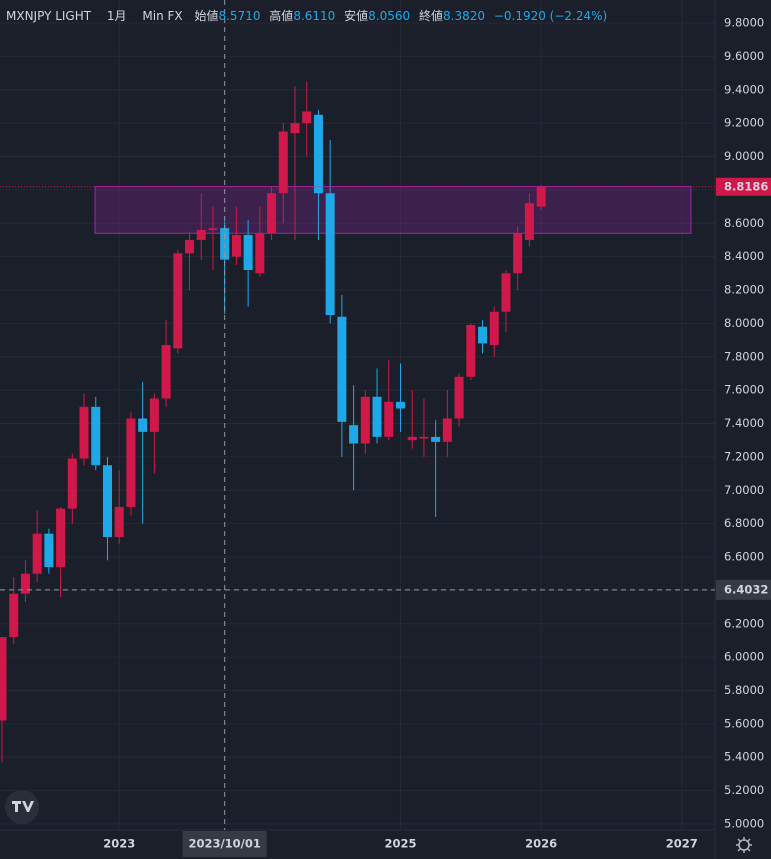 The image size is (771, 859). What do you see at coordinates (22, 807) in the screenshot?
I see `tv-logo` at bounding box center [22, 807].